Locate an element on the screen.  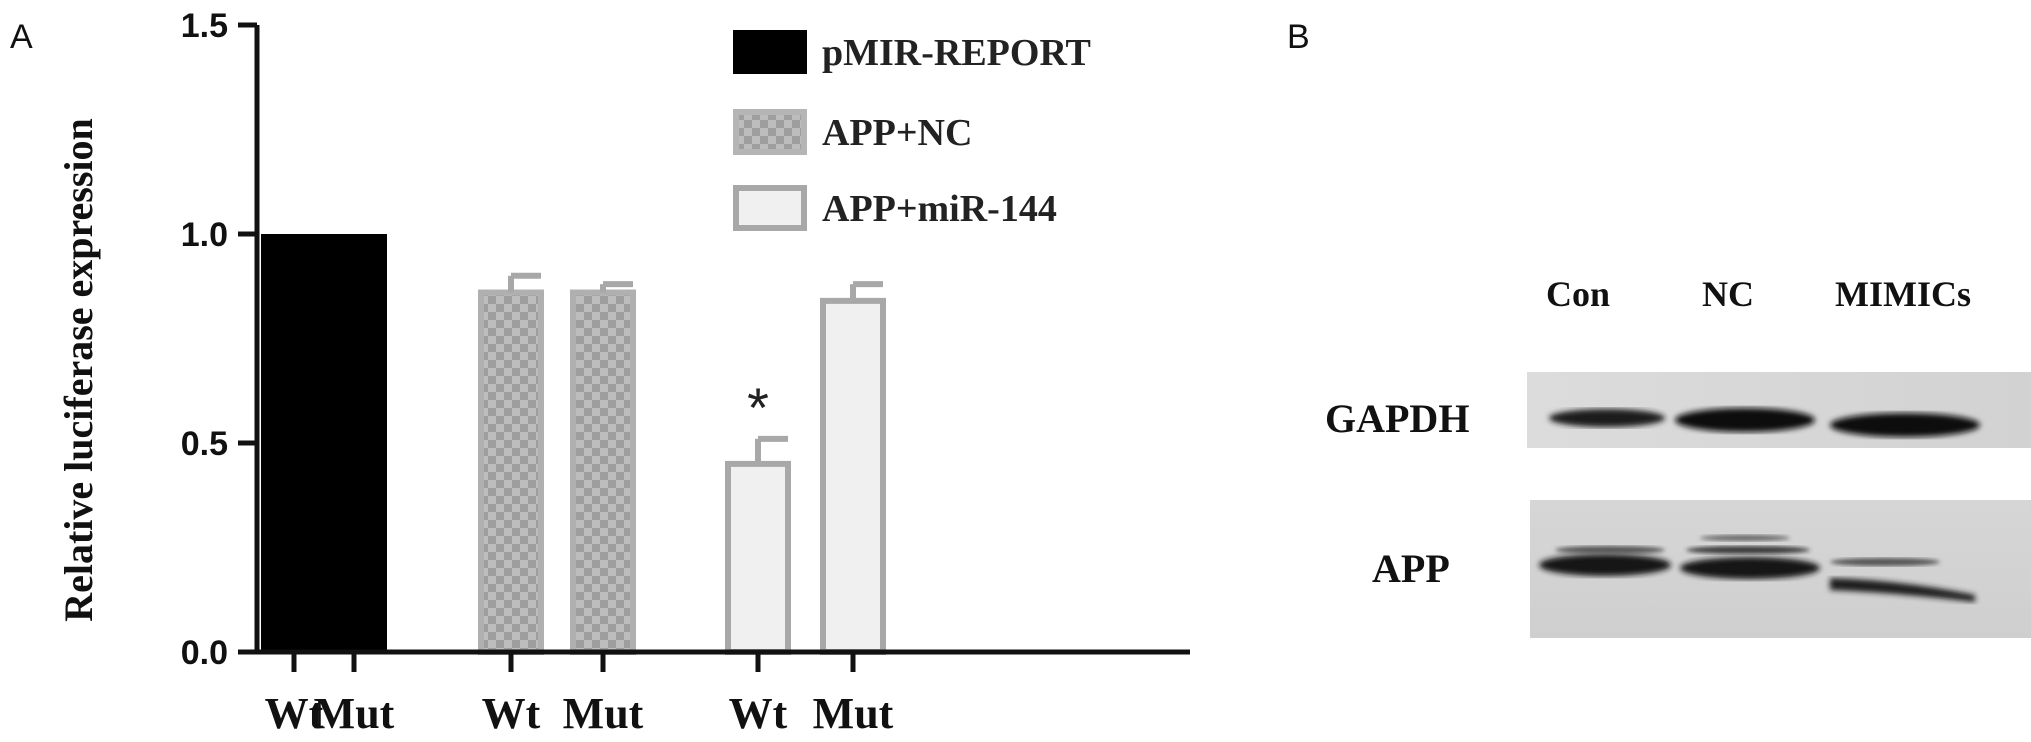
legend-label: pMIR-REPORT is located at coordinates (956, 53).